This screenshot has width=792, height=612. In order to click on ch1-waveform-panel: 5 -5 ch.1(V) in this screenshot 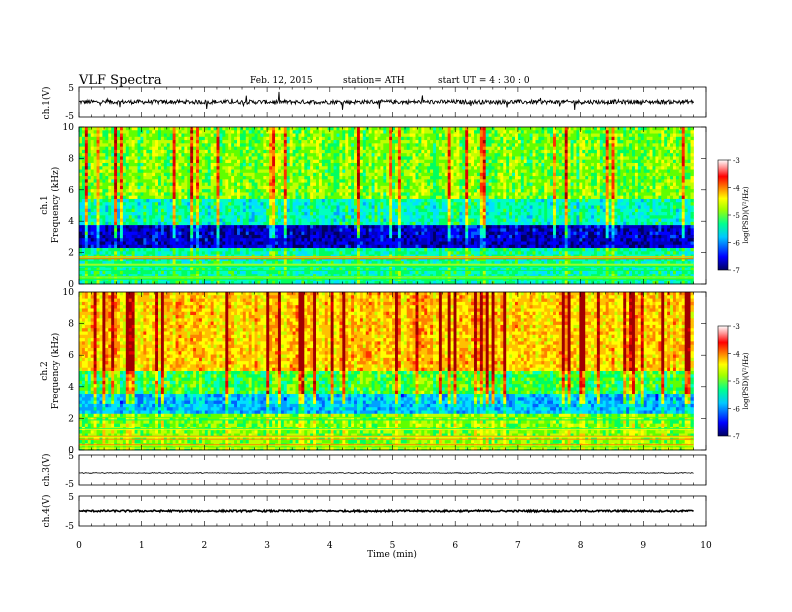, I will do `click(374, 103)`.